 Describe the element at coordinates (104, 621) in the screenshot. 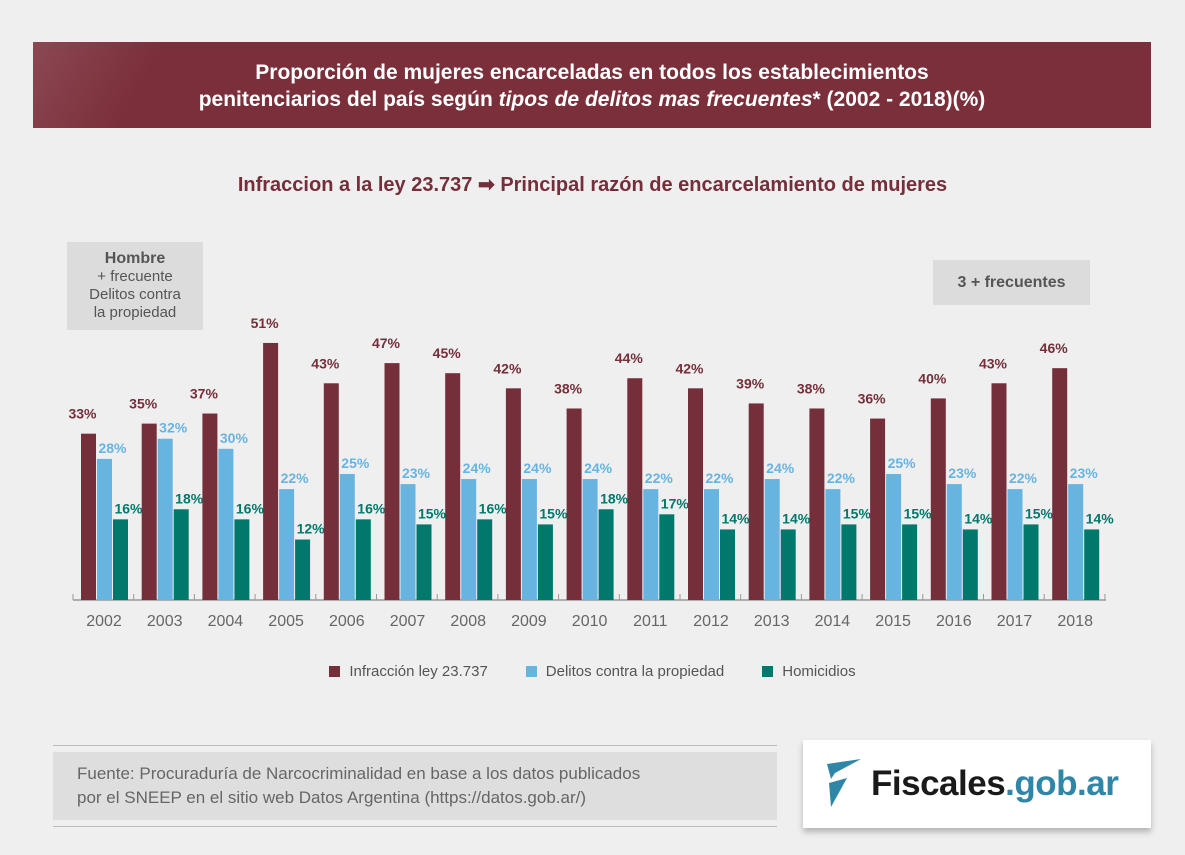

I see `x-tick-label: 2002` at that location.